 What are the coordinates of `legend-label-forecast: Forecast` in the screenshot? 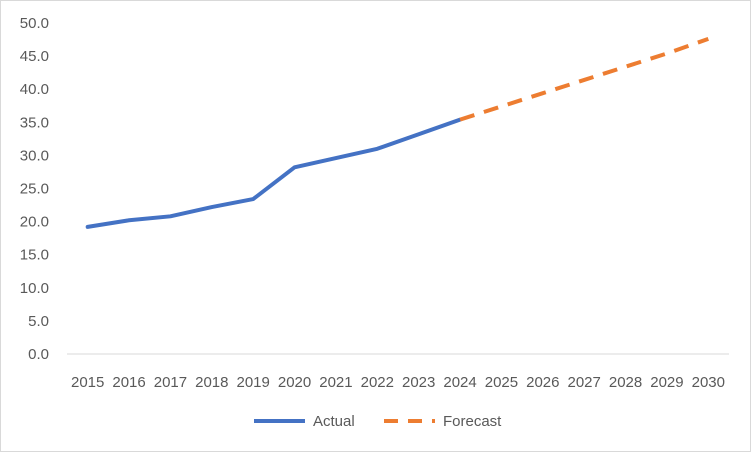 It's located at (472, 421).